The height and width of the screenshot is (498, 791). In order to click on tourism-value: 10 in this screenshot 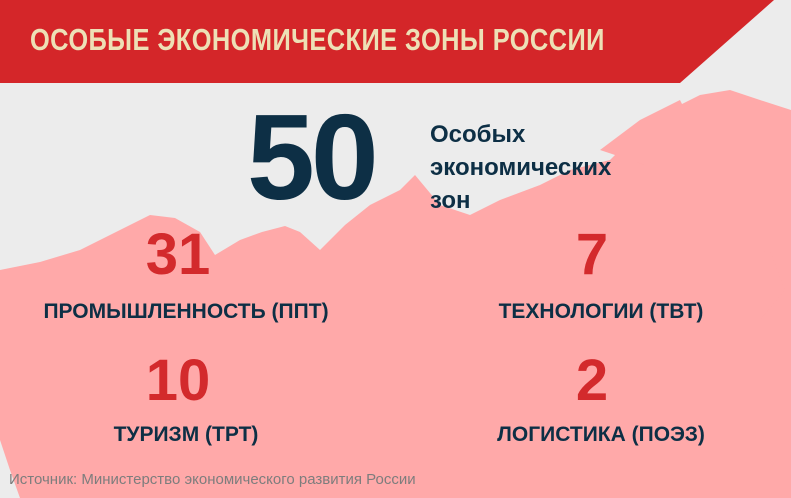, I will do `click(178, 380)`.